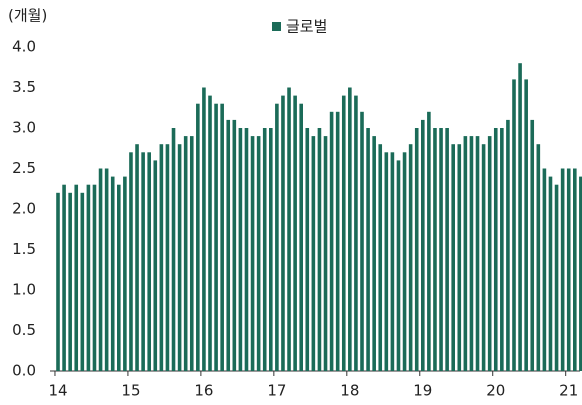 This screenshot has width=582, height=405. I want to click on x-tick-label: 18, so click(349, 391).